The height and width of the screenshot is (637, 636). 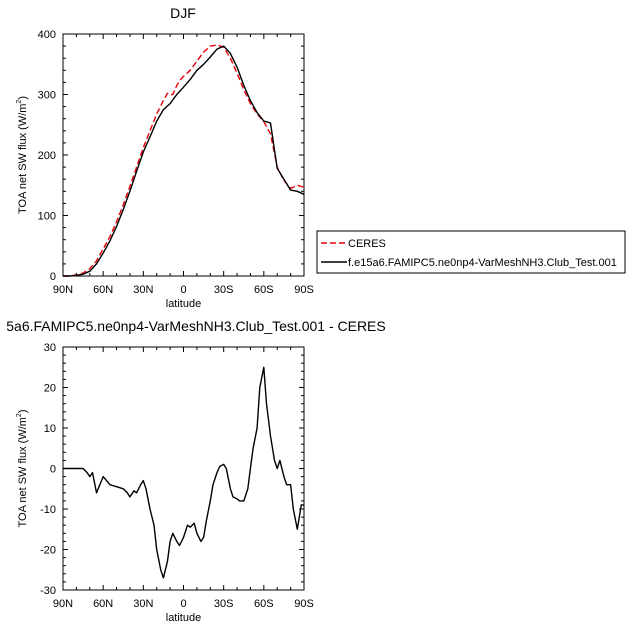 I want to click on legend-box, so click(x=471, y=252).